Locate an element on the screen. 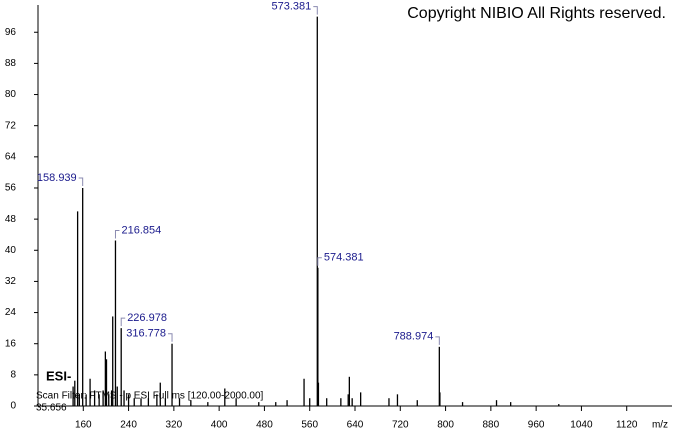 Image resolution: width=674 pixels, height=434 pixels. peak-label: 158.939 is located at coordinates (57, 178).